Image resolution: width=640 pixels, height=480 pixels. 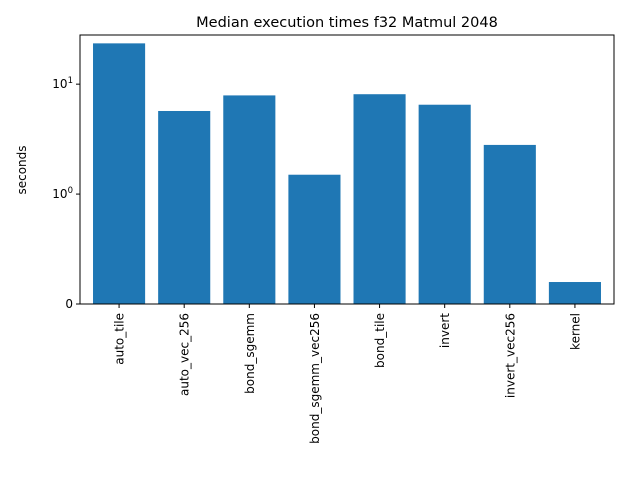 I want to click on x-tick-label: invert, so click(x=445, y=330).